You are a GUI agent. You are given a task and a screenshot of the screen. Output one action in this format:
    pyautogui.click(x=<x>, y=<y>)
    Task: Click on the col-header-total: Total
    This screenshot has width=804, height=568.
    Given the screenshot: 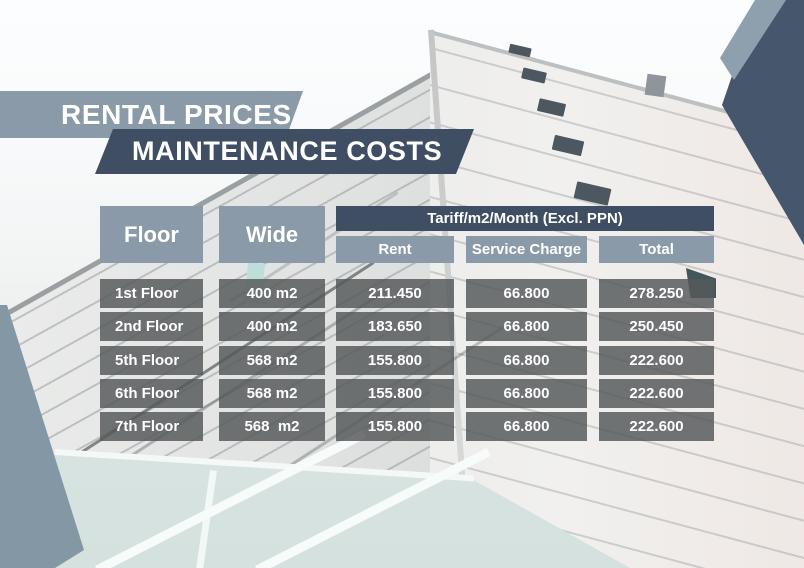 What is the action you would take?
    pyautogui.click(x=656, y=249)
    